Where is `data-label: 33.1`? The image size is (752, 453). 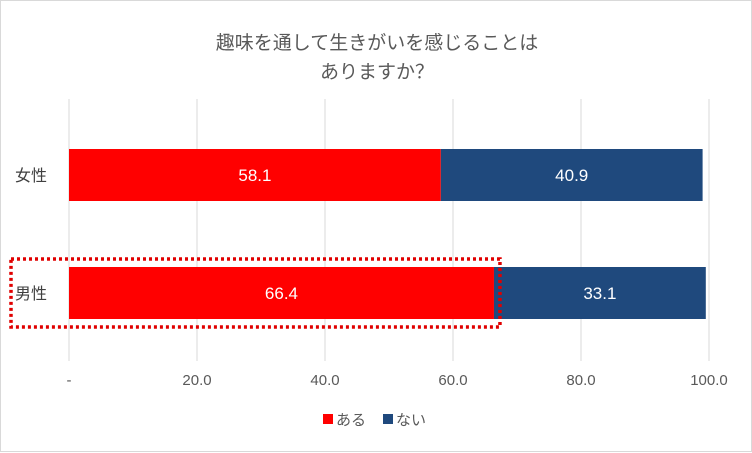 data-label: 33.1 is located at coordinates (599, 293).